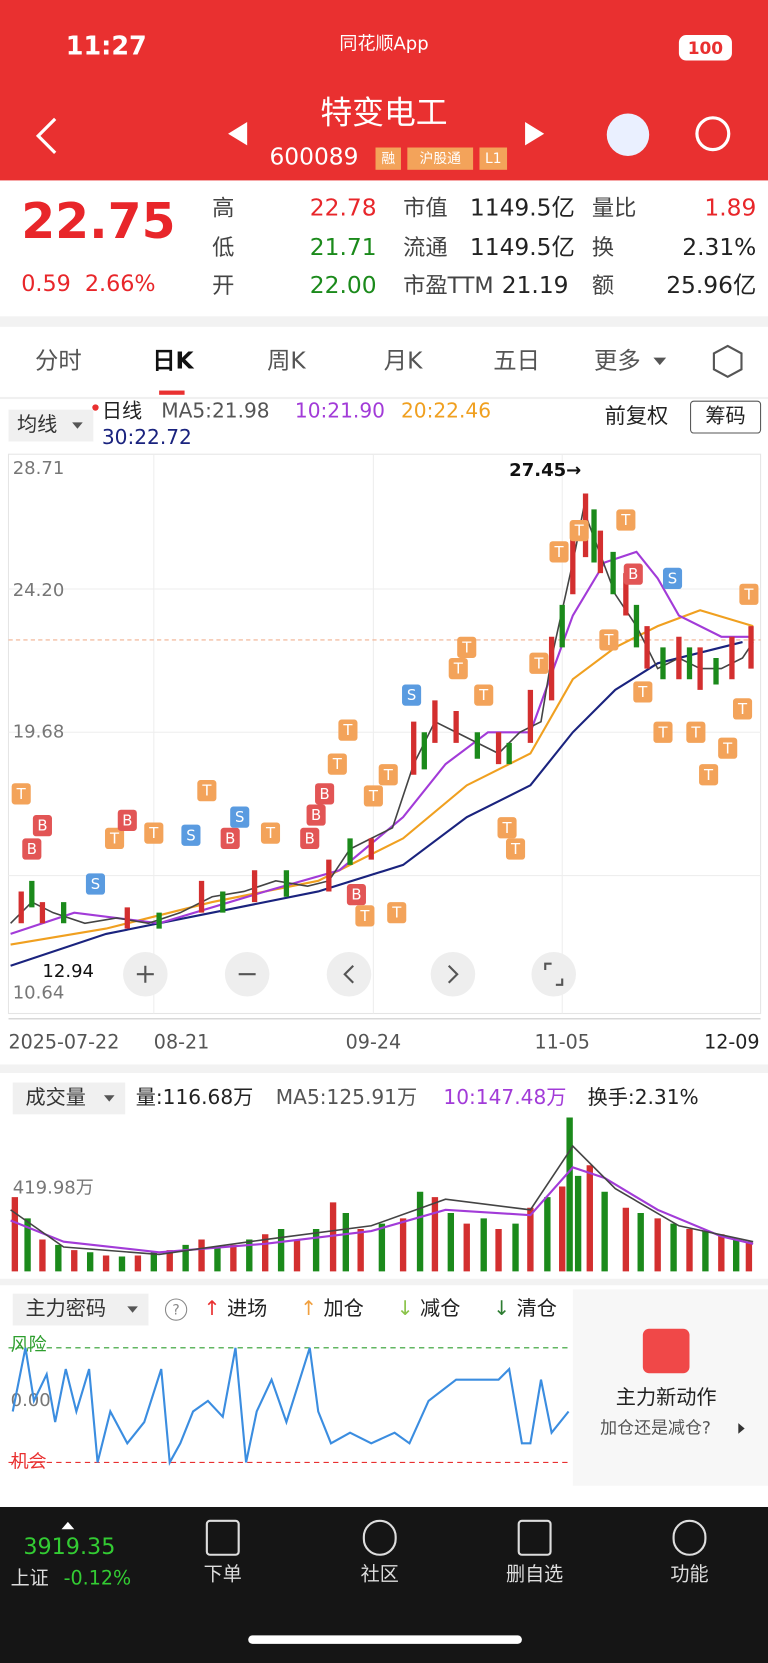 The image size is (768, 1663). What do you see at coordinates (403, 360) in the screenshot?
I see `tab: 月K` at bounding box center [403, 360].